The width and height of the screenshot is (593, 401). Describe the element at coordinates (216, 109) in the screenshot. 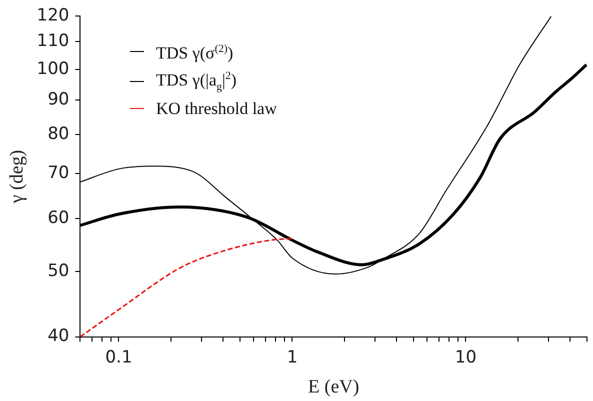

I see `legend-label: KO threshold law` at that location.